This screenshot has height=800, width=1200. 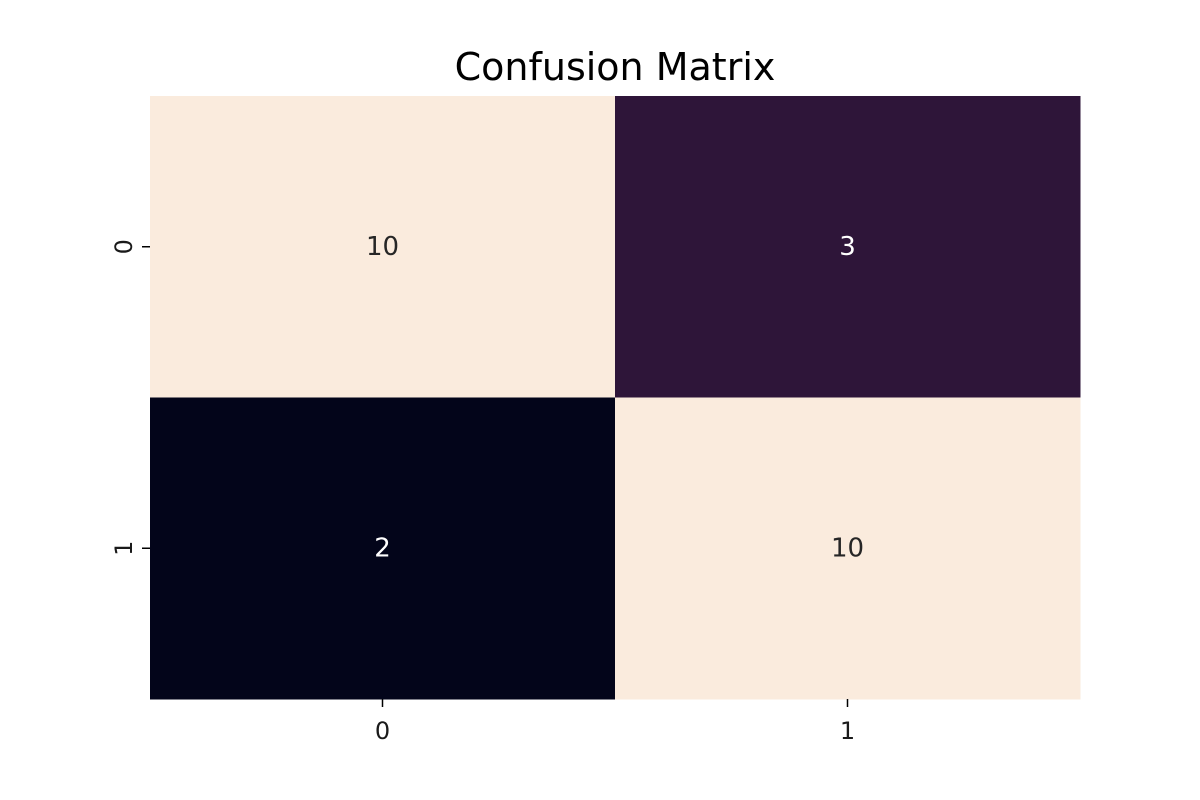 I want to click on x-tick-label-0: 0, so click(x=382, y=731).